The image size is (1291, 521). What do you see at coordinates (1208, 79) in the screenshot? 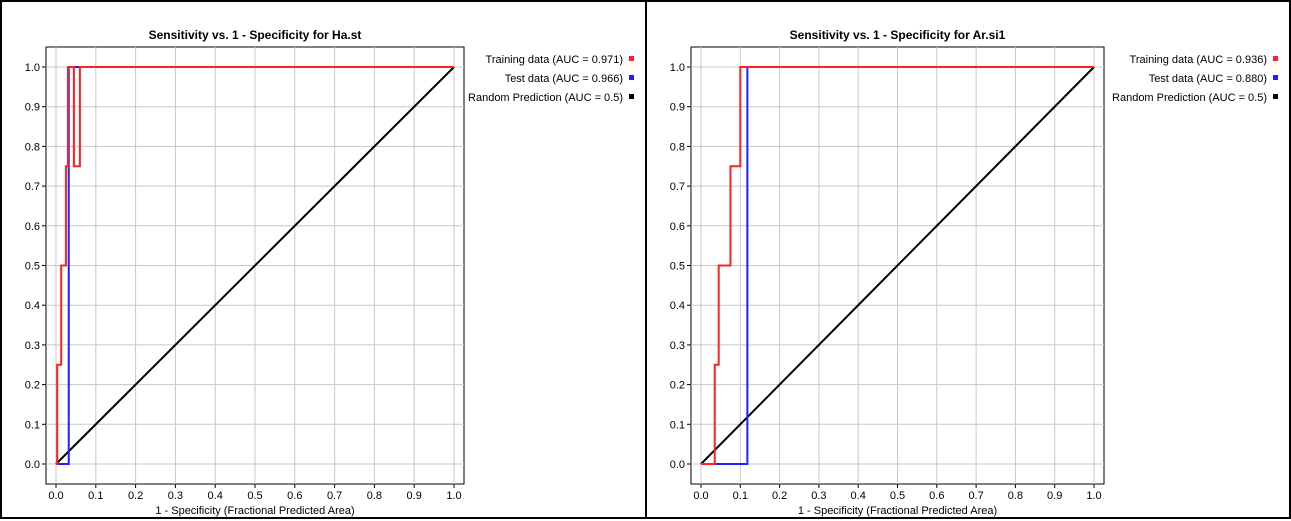
I see `legend-label: Test data (AUC = 0.880)` at bounding box center [1208, 79].